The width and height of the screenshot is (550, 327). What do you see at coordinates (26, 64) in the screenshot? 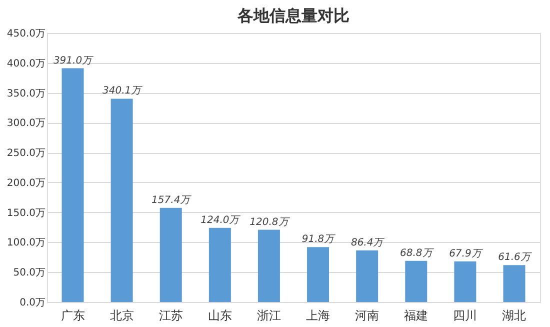
I see `y-tick-label: 400.0万` at bounding box center [26, 64].